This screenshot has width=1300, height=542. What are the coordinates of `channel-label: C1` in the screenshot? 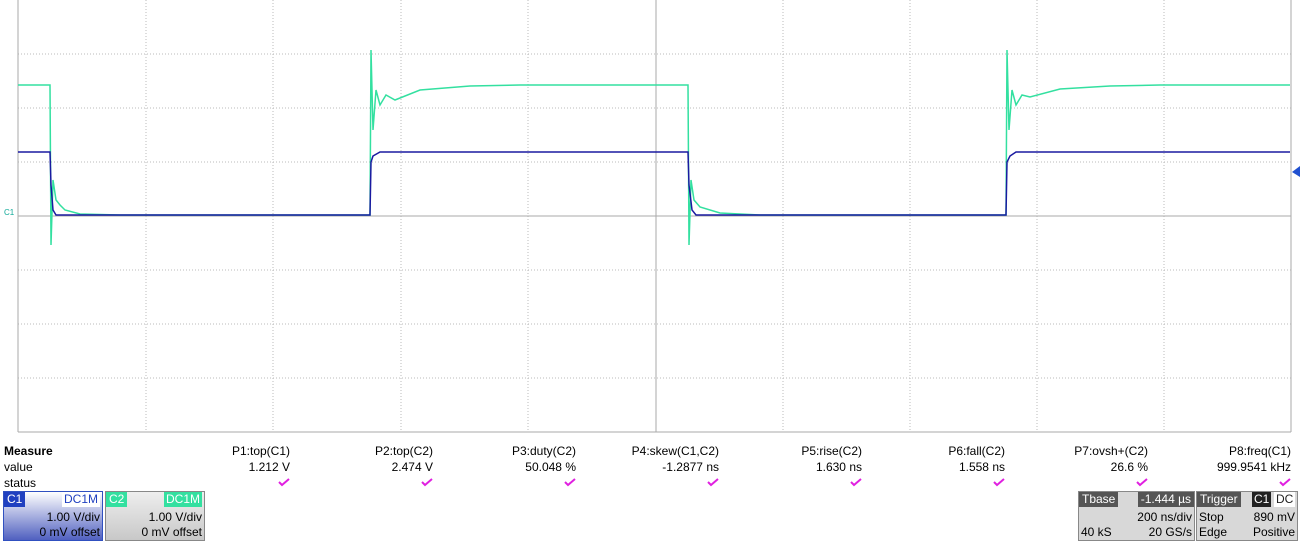 It's located at (15, 499).